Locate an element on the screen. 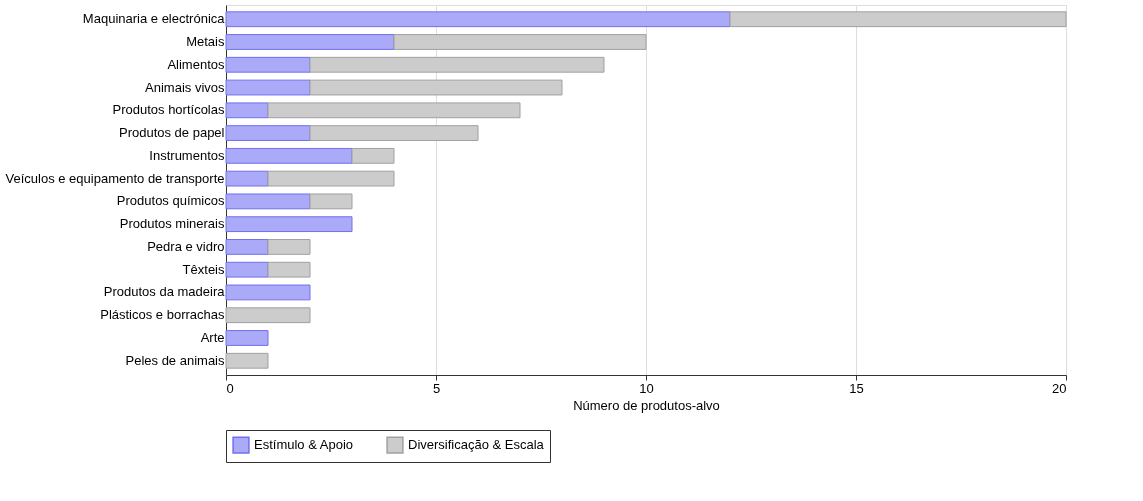  y-tick-label: Peles de animais is located at coordinates (175, 360).